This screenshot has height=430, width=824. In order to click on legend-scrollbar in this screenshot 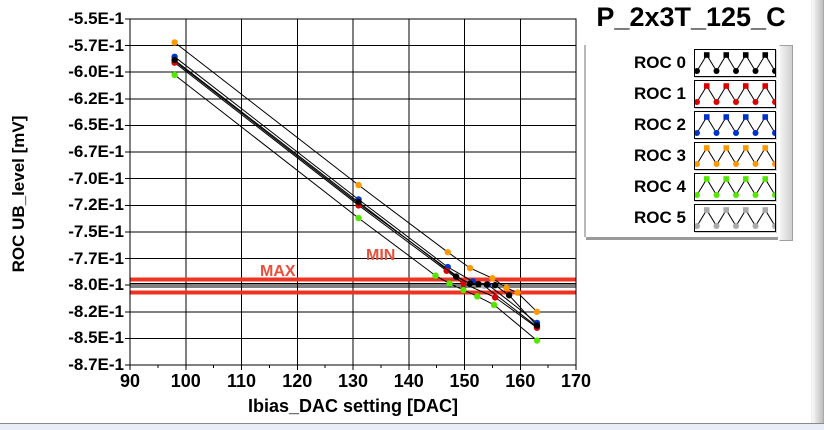, I will do `click(786, 143)`.